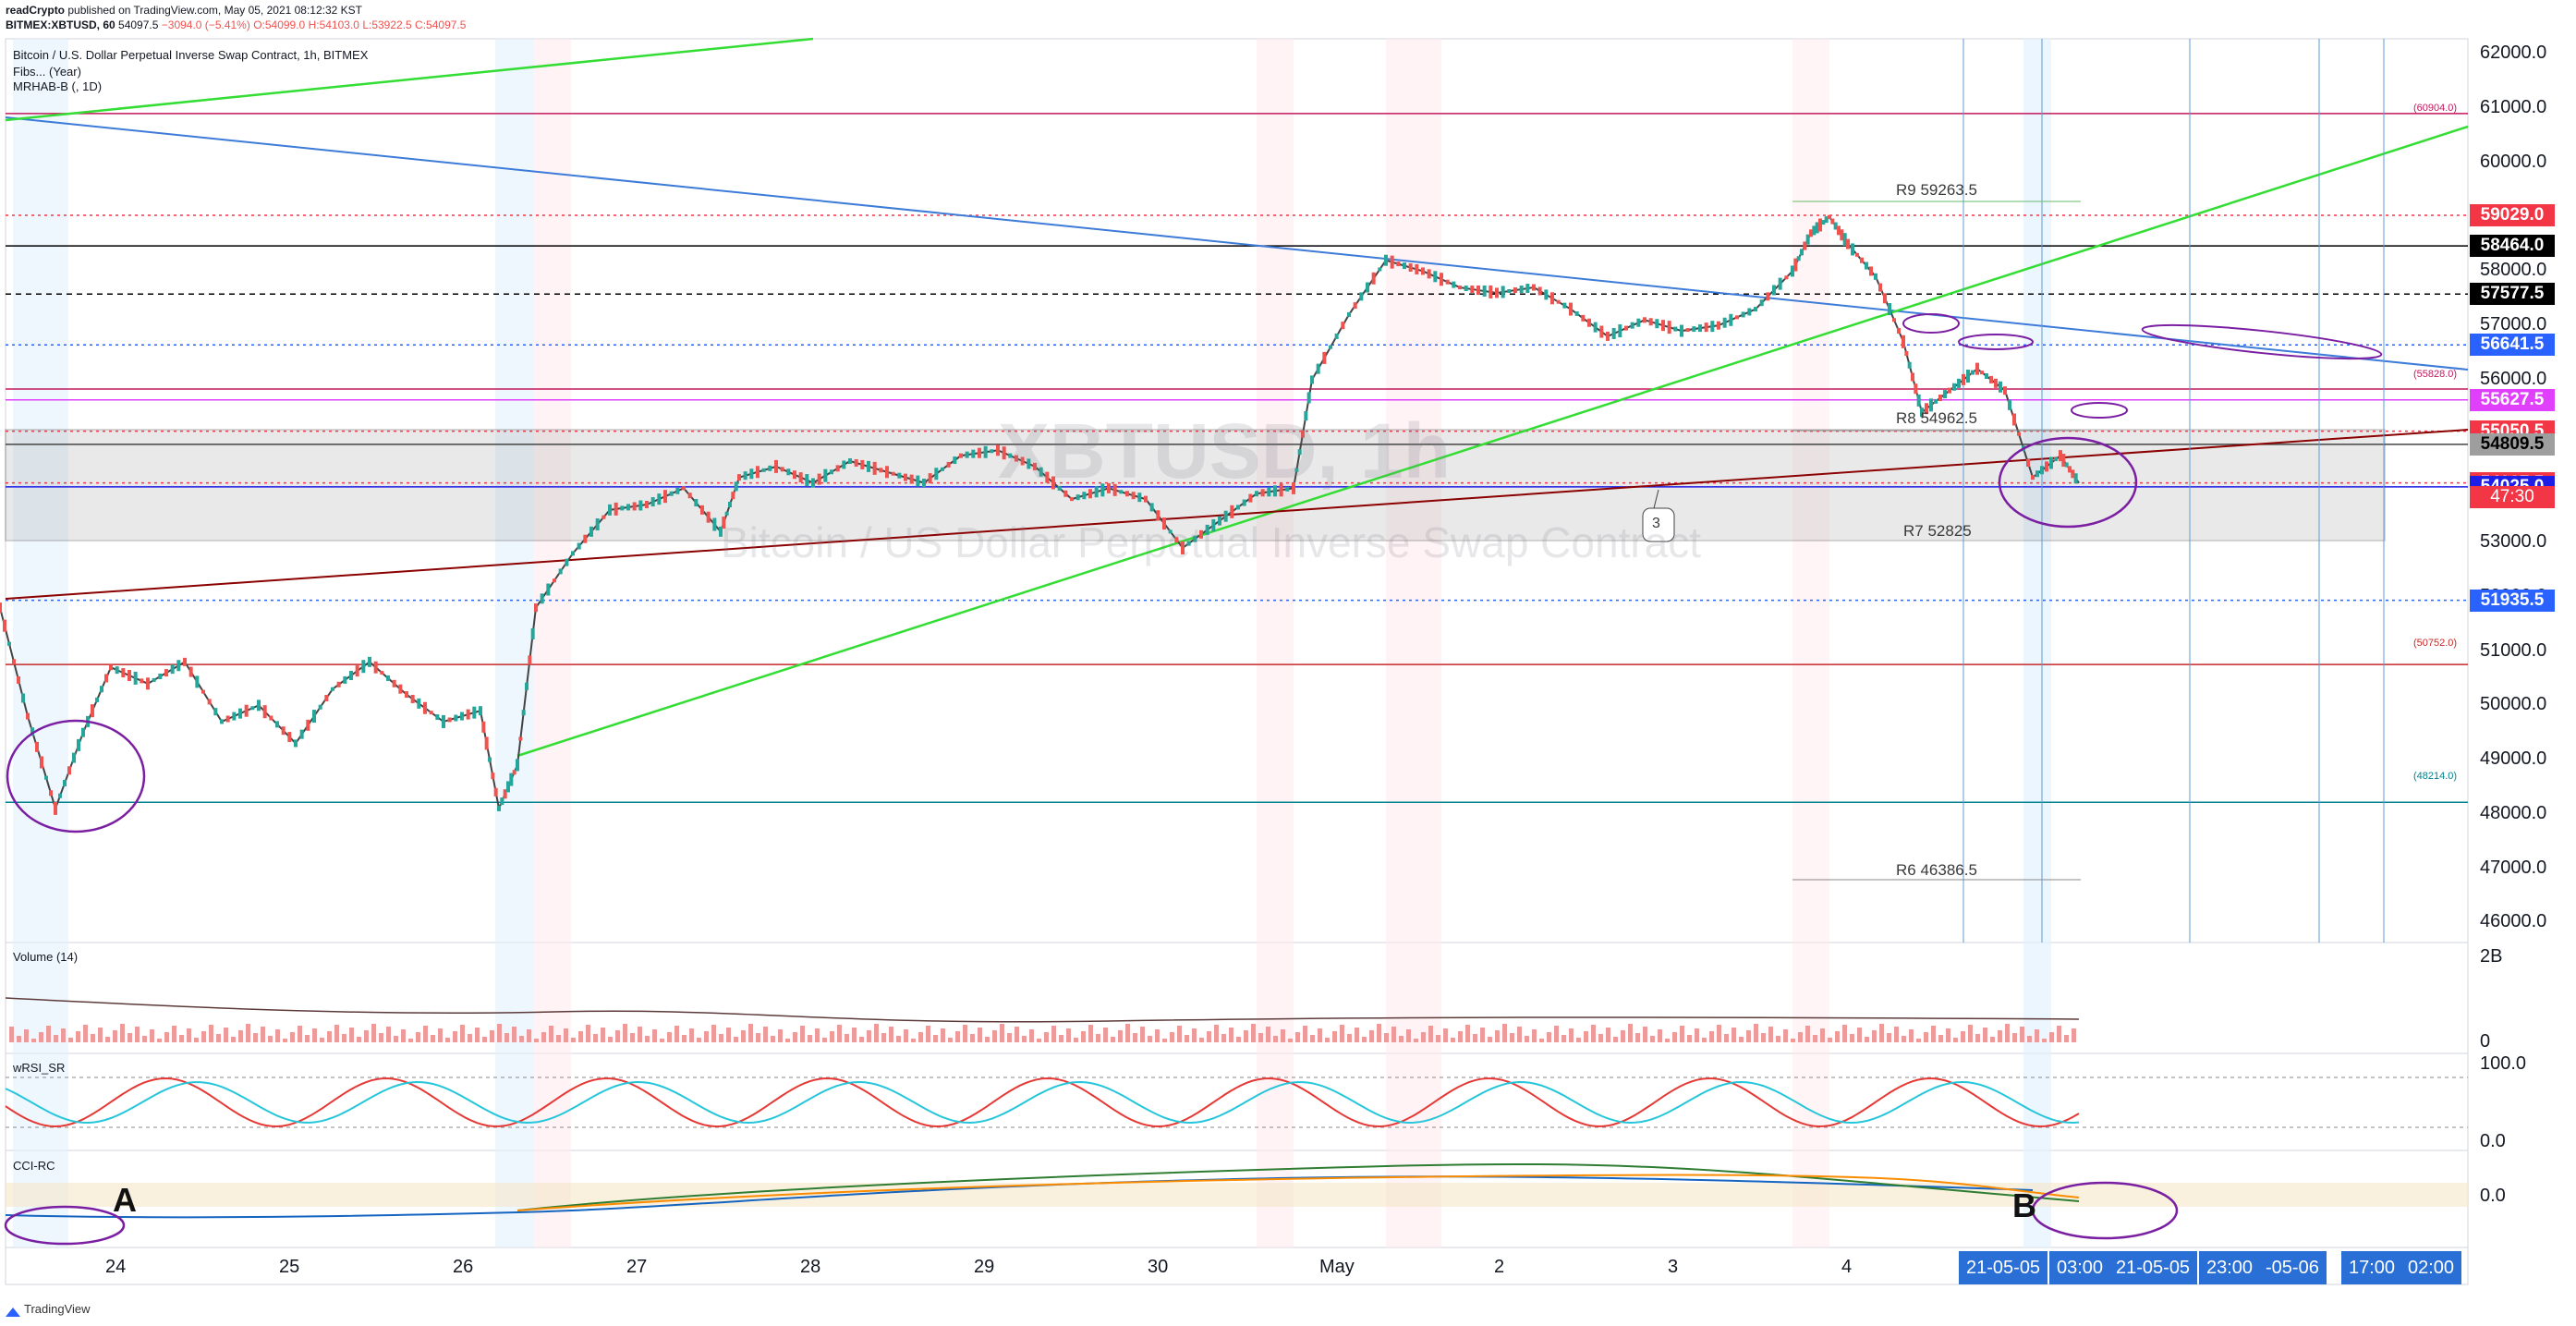  I want to click on y-tick-label: 51000.0, so click(2513, 650).